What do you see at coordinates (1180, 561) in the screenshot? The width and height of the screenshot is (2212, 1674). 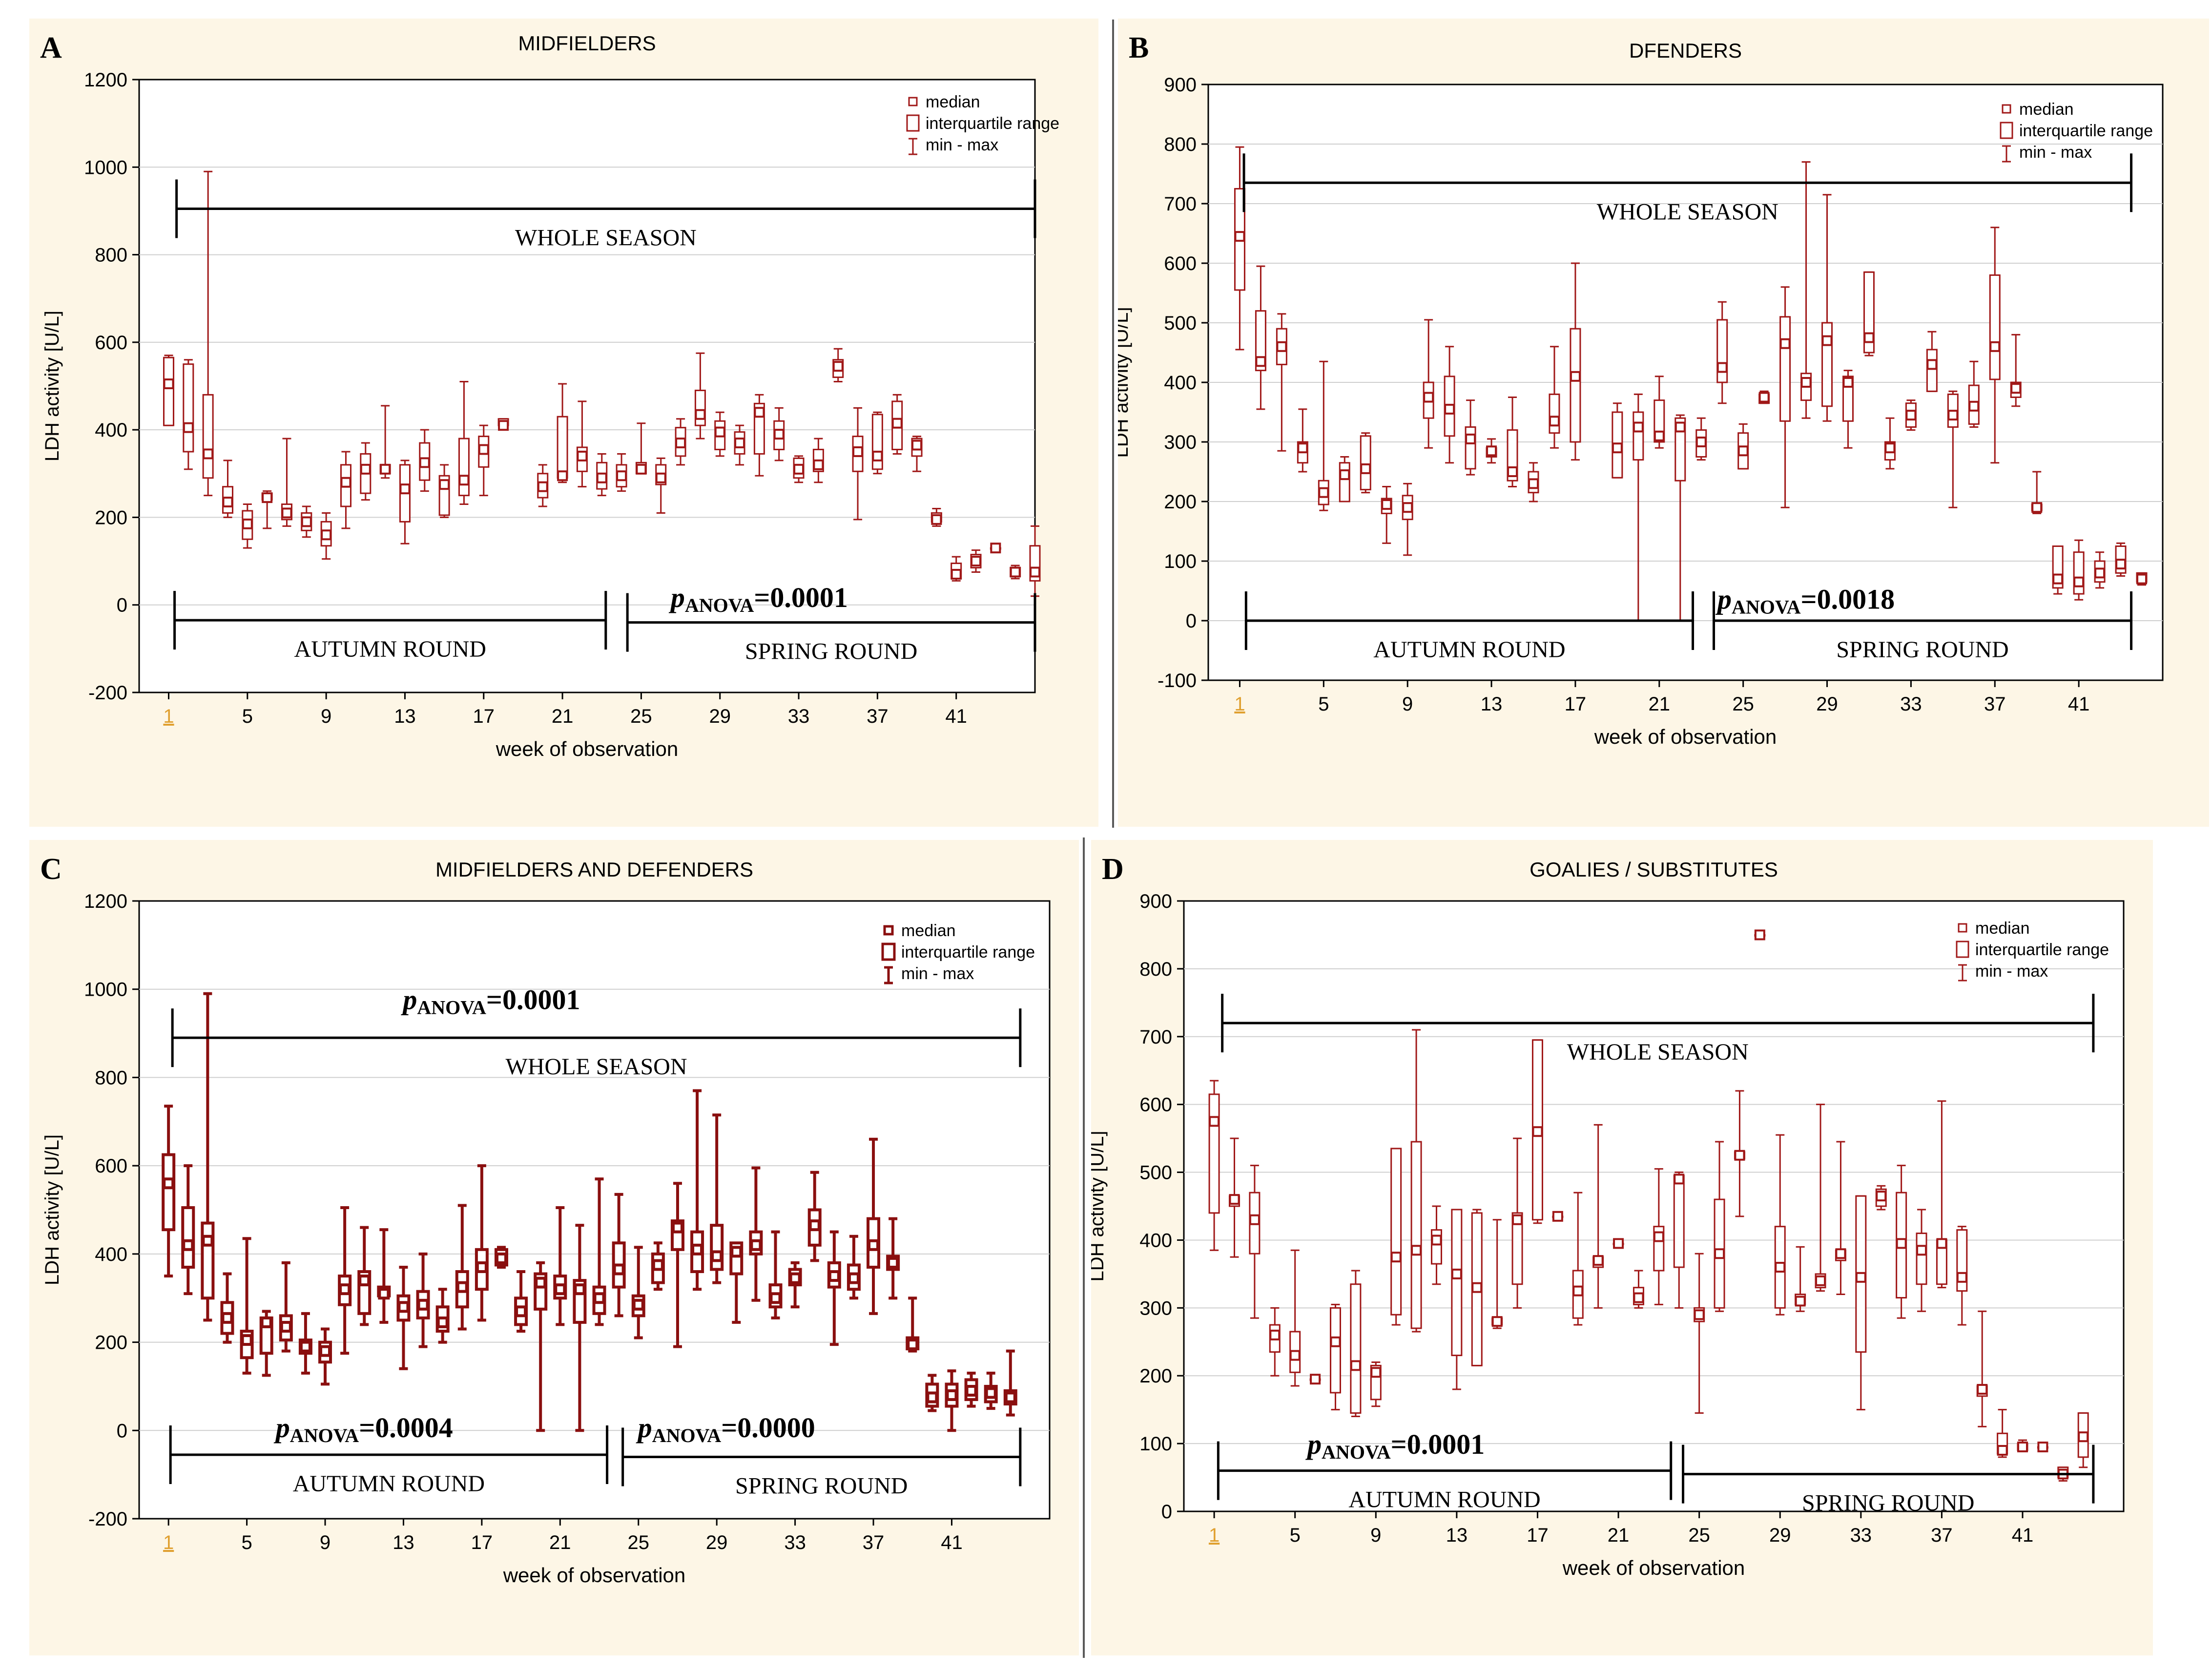 I see `y-tick-label: 100` at bounding box center [1180, 561].